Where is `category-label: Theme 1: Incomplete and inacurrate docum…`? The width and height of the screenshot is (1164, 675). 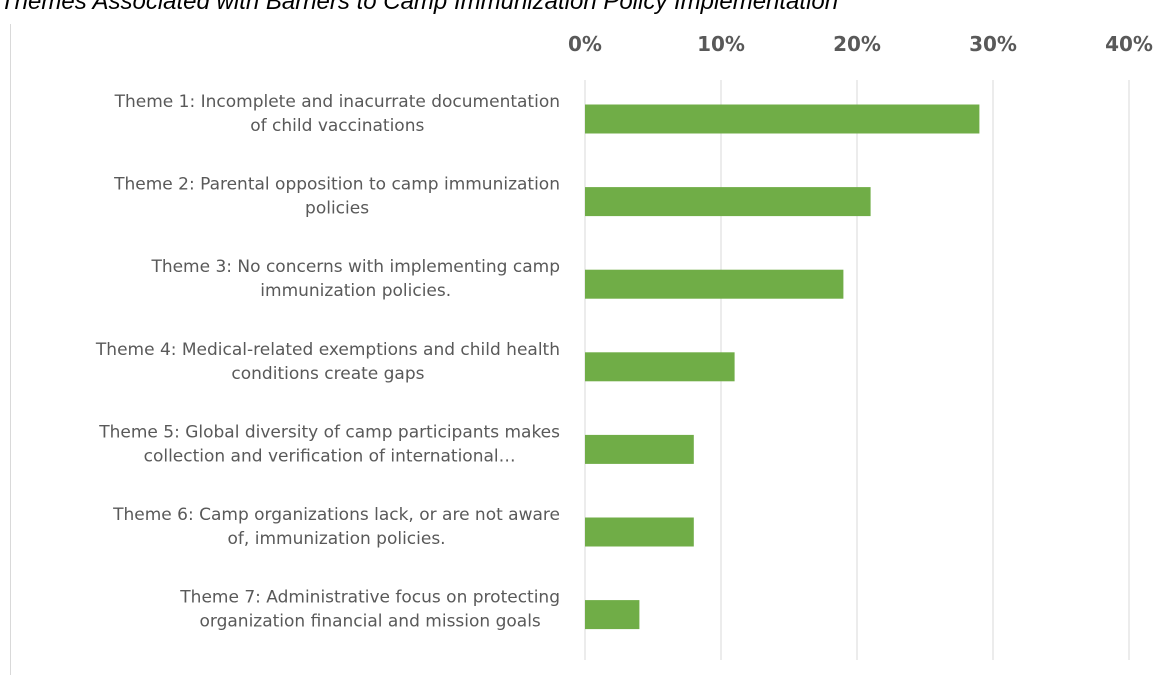
category-label: Theme 1: Incomplete and inacurrate docum… is located at coordinates (337, 114).